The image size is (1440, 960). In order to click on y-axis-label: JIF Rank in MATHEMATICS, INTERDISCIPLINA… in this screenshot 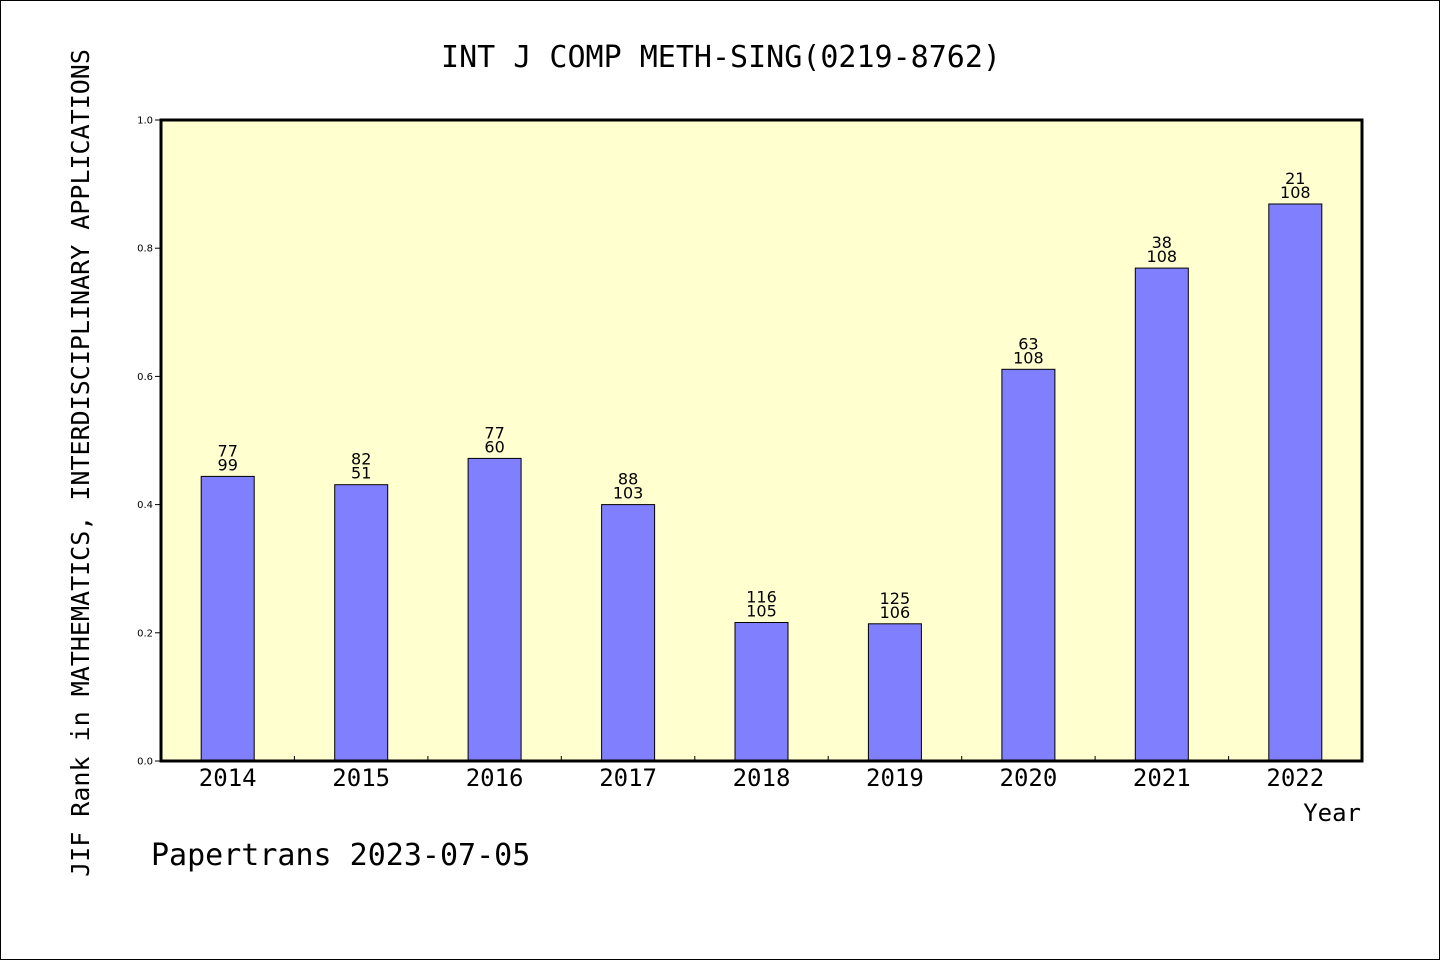, I will do `click(80, 463)`.